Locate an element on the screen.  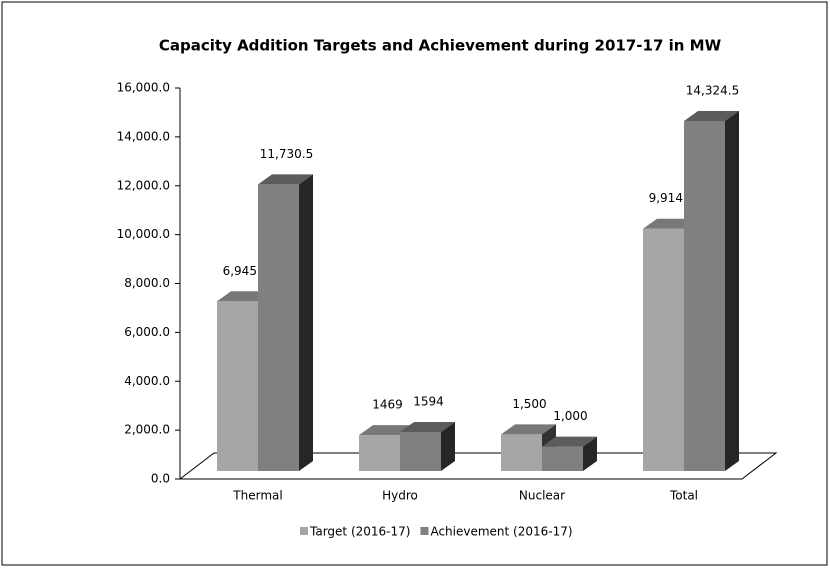
y-tick-label: 16,000.0 is located at coordinates (143, 88).